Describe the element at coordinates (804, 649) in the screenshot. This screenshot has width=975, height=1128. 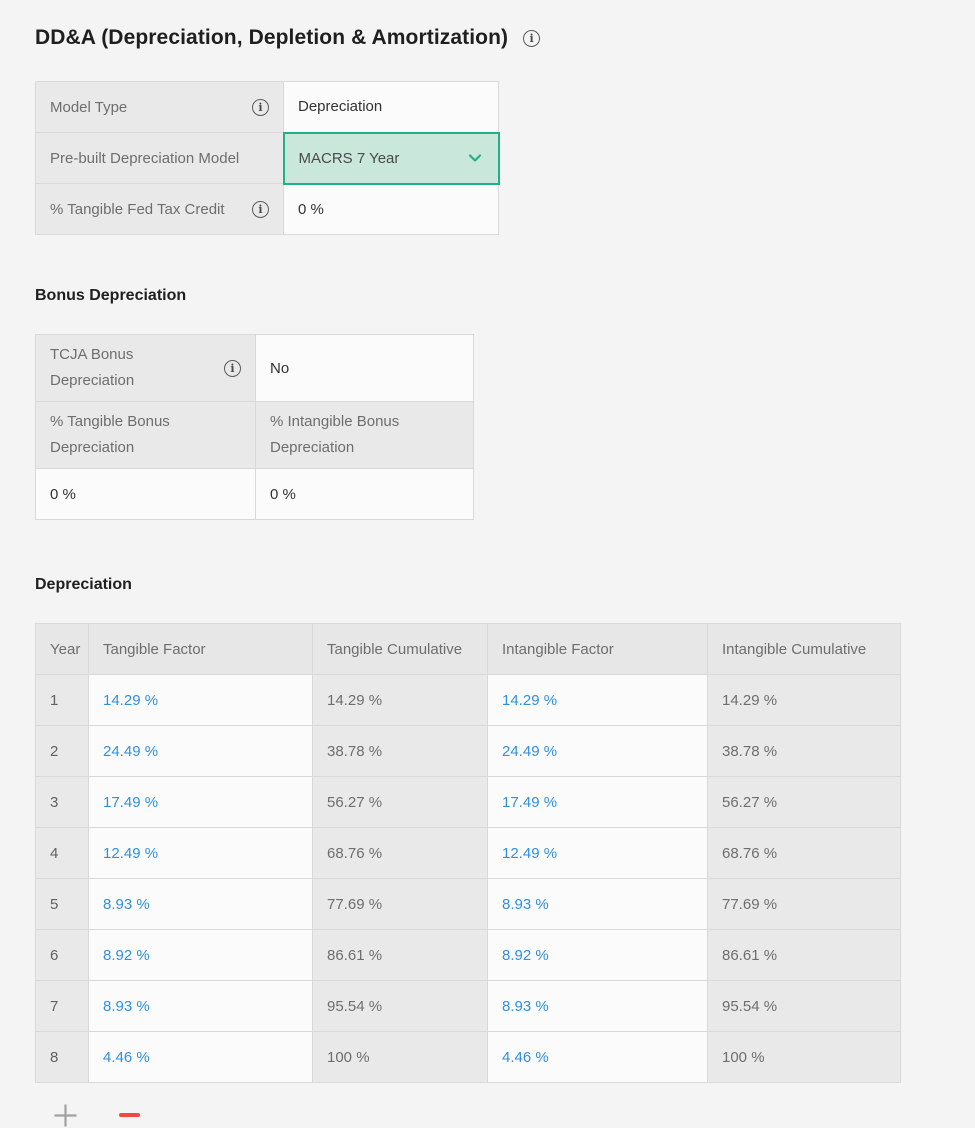
I see `column-header: Intangible Cumulative` at that location.